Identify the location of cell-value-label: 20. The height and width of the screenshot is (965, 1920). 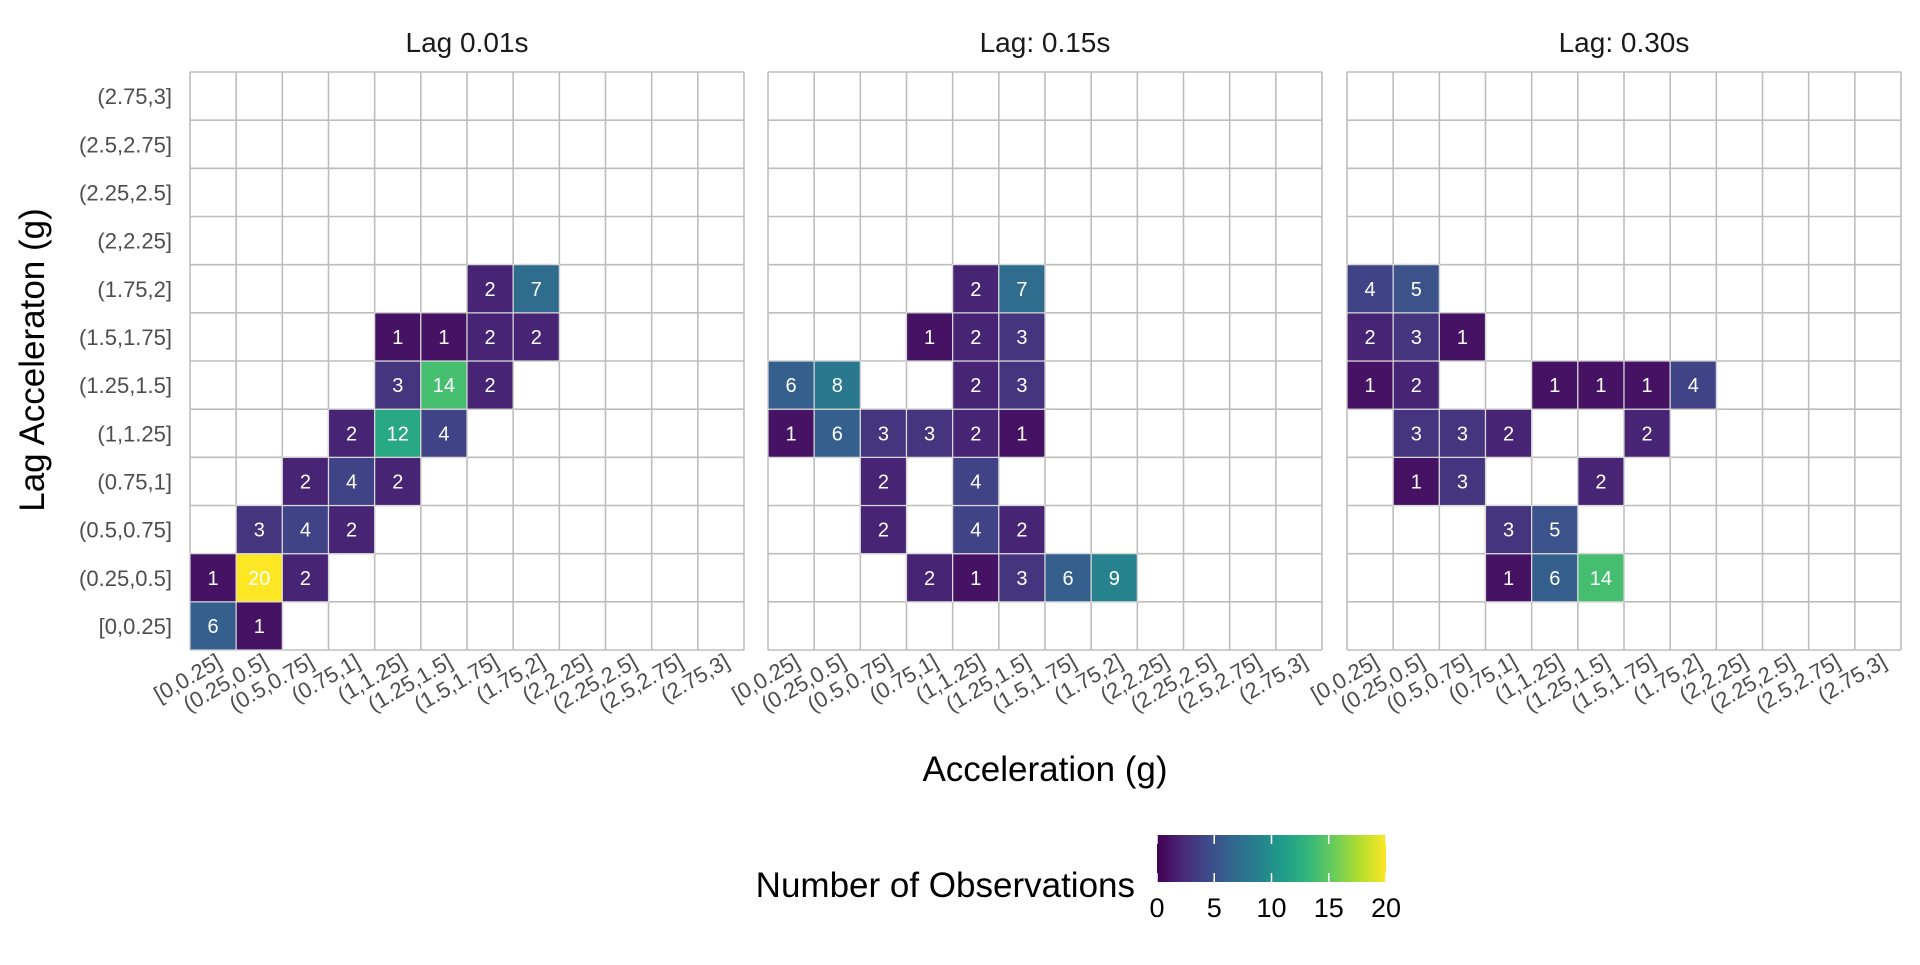
(259, 579).